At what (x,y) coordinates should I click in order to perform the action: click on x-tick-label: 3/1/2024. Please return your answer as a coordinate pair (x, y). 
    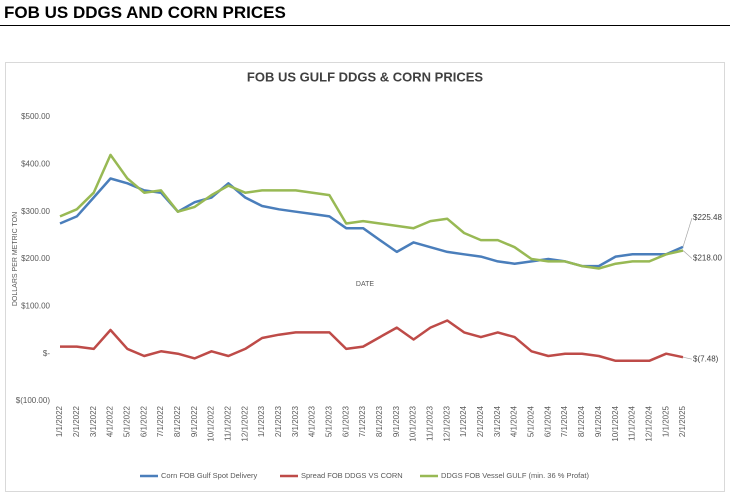
    Looking at the image, I should click on (497, 421).